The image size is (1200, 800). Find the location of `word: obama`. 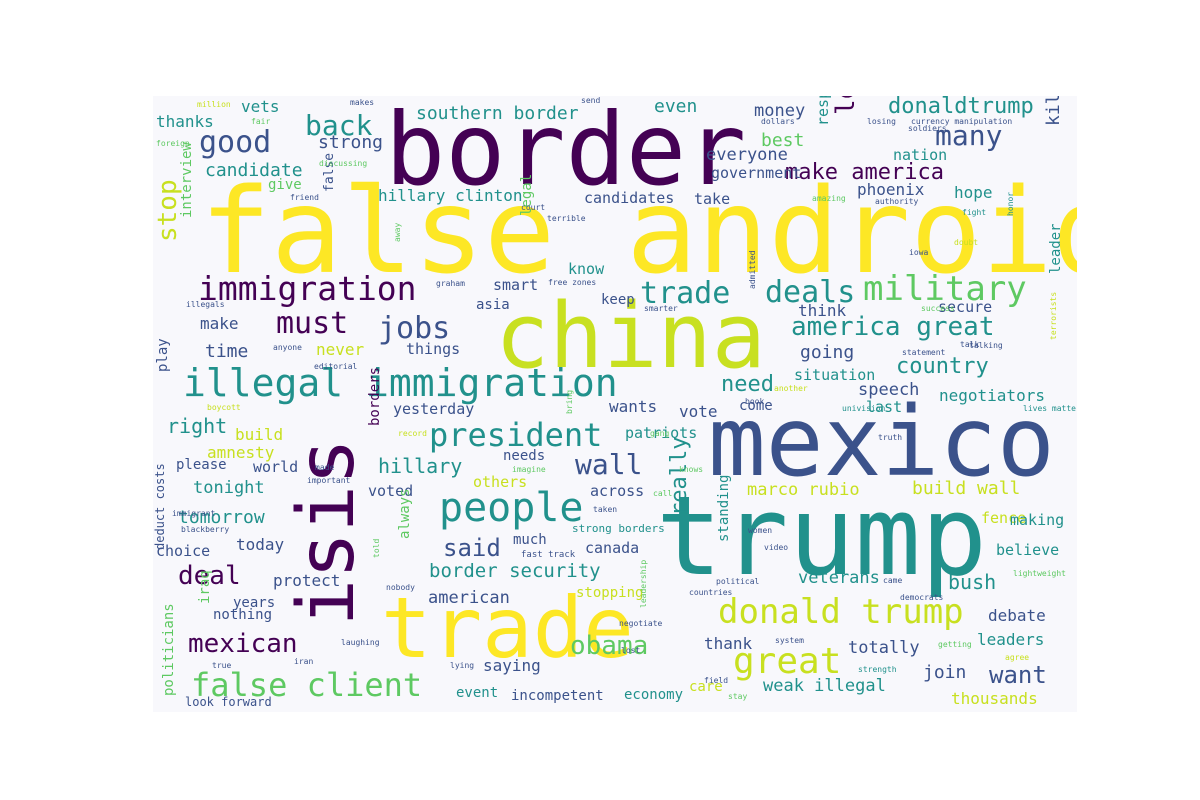

word: obama is located at coordinates (609, 646).